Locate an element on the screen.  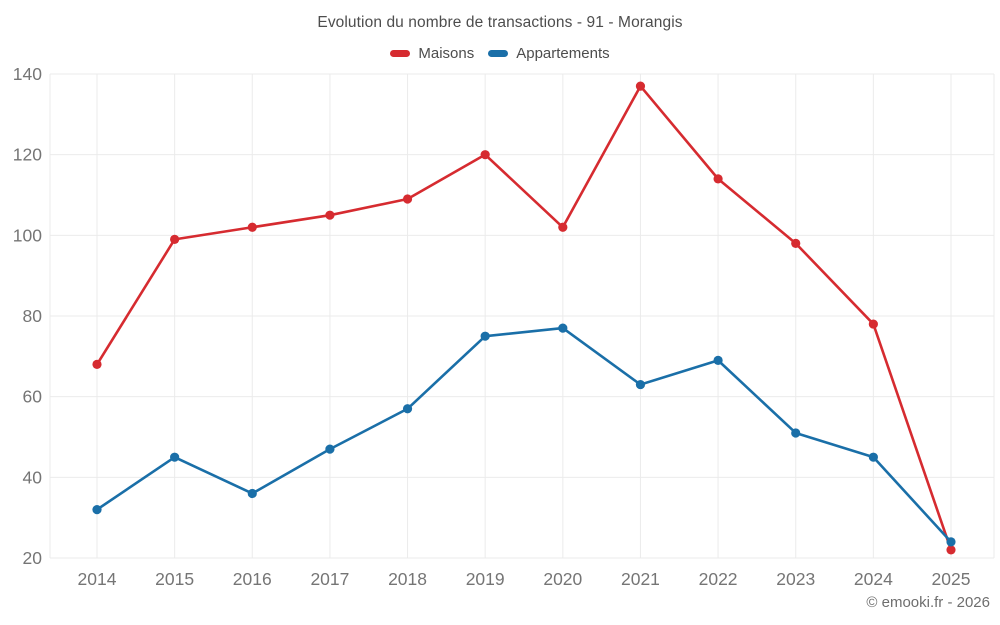
data-point-maisons-2015 is located at coordinates (175, 239).